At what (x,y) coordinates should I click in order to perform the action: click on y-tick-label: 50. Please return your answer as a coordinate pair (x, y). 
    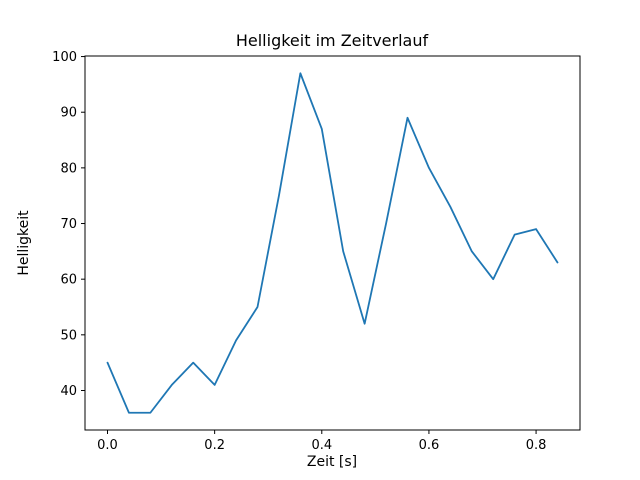
    Looking at the image, I should click on (68, 335).